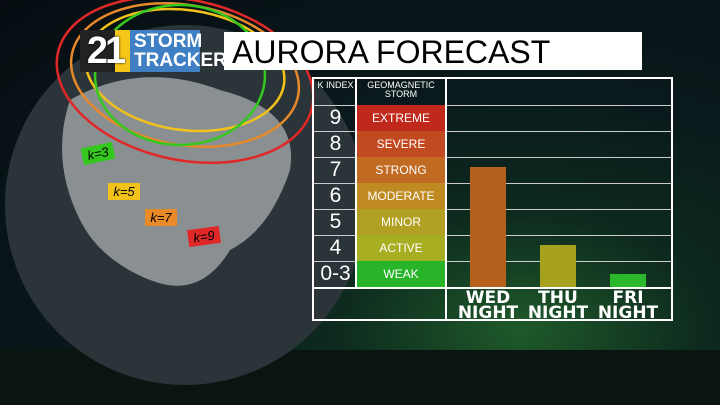  Describe the element at coordinates (488, 305) in the screenshot. I see `x-label: WED NIGHT` at that location.